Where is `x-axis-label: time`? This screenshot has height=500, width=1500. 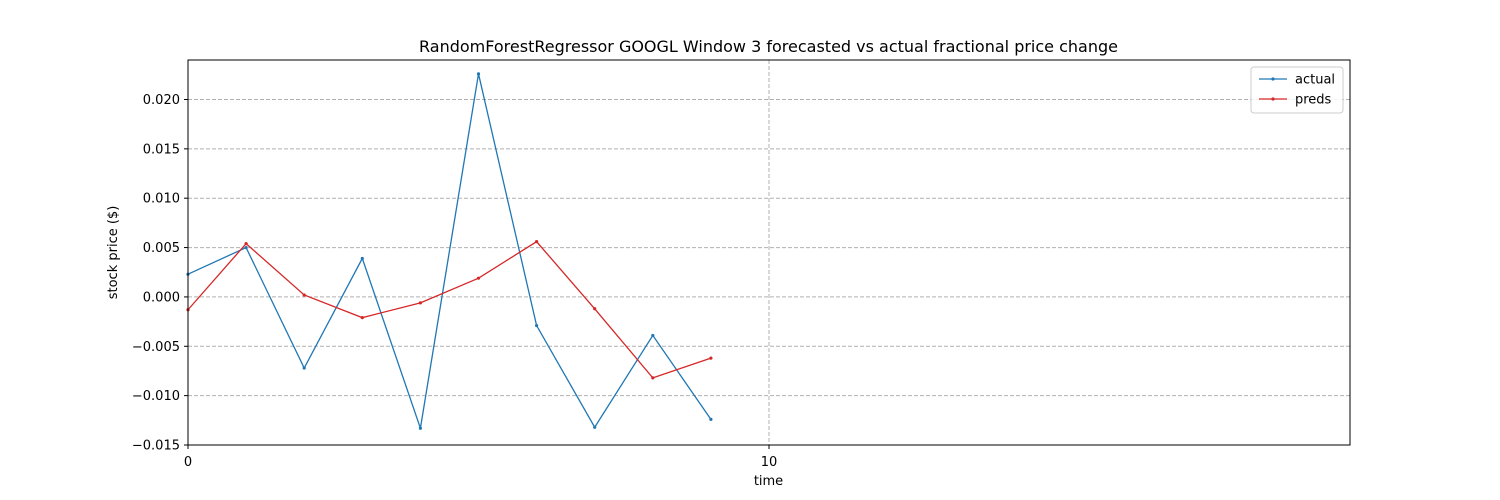 x-axis-label: time is located at coordinates (768, 481).